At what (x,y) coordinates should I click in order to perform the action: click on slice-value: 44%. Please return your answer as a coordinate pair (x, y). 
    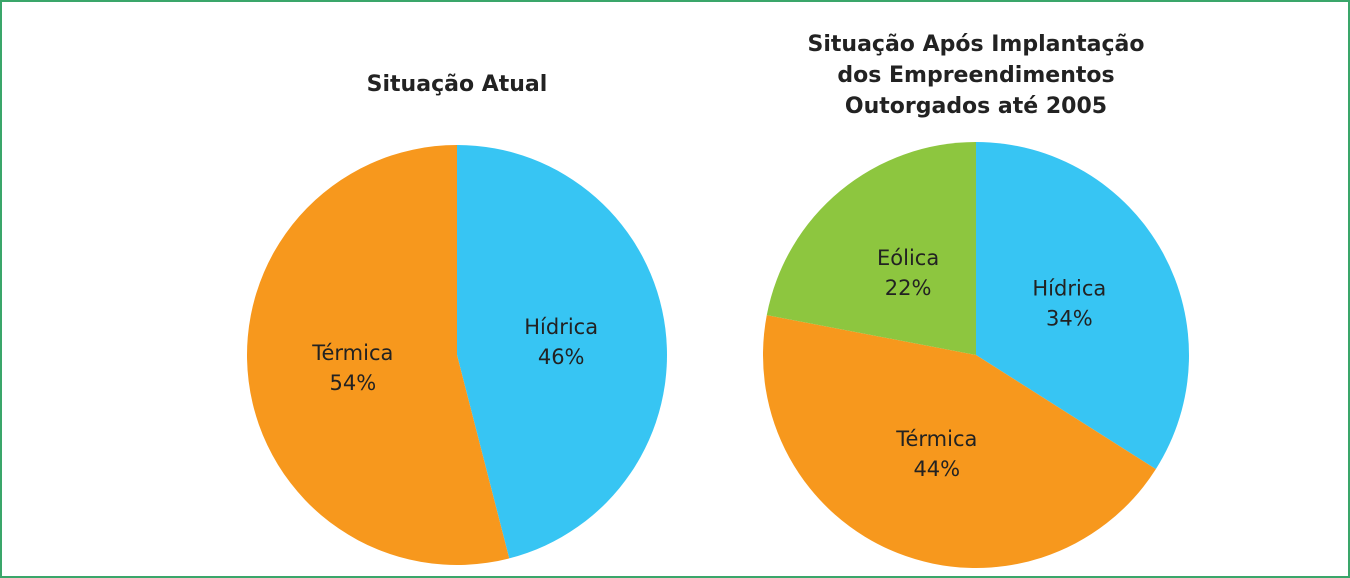
    Looking at the image, I should click on (936, 469).